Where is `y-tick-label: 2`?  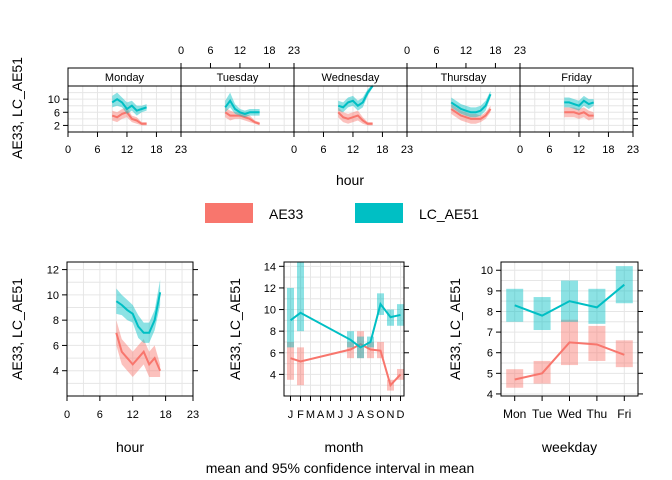 y-tick-label: 2 is located at coordinates (57, 126).